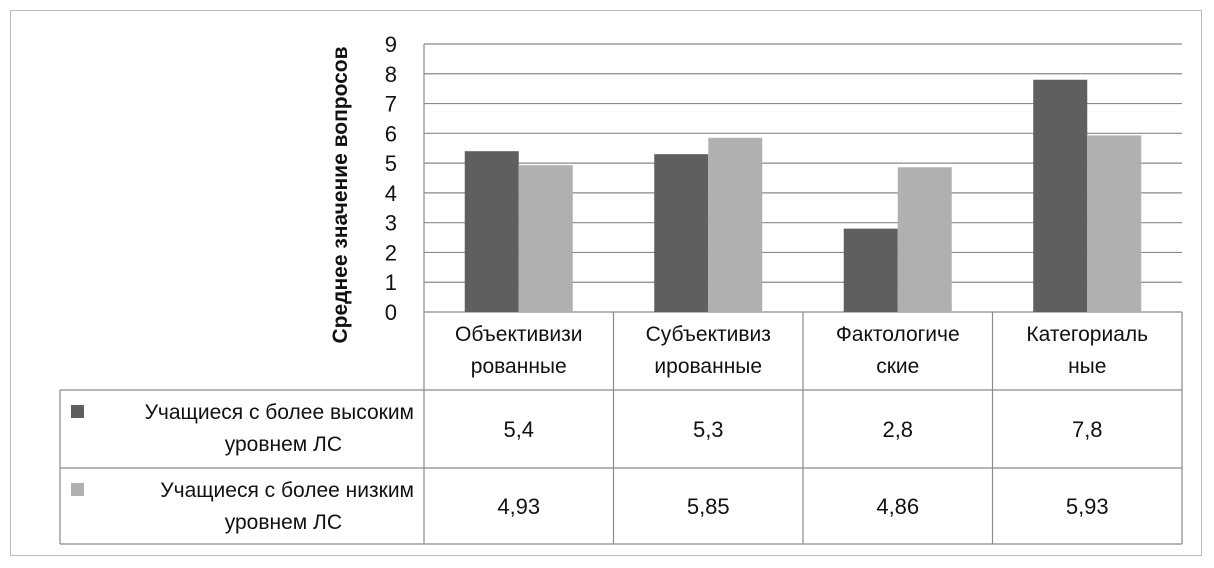  Describe the element at coordinates (897, 366) in the screenshot. I see `category-label: ские` at that location.